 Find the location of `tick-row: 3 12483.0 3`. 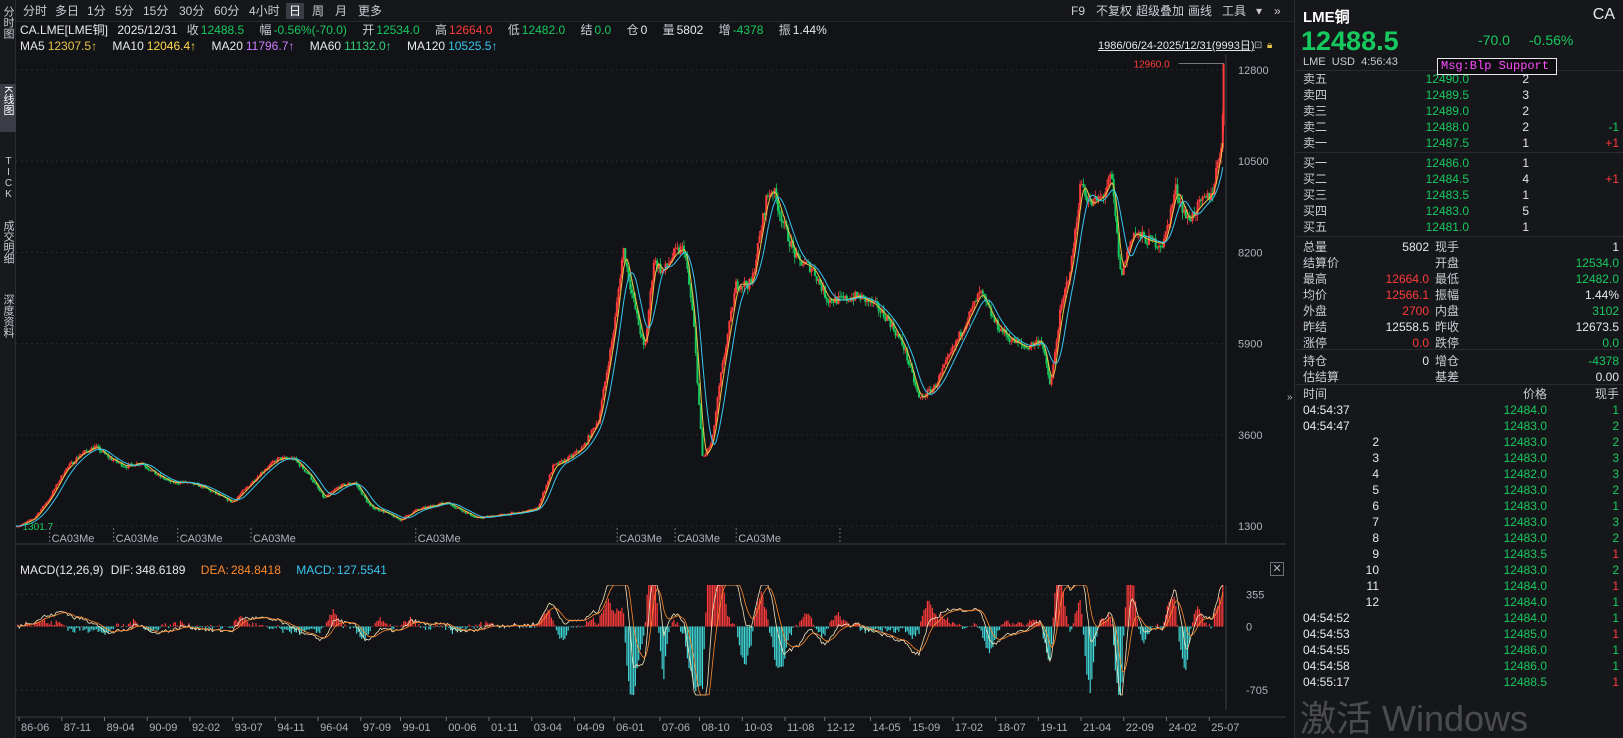

tick-row: 3 12483.0 3 is located at coordinates (1461, 458).